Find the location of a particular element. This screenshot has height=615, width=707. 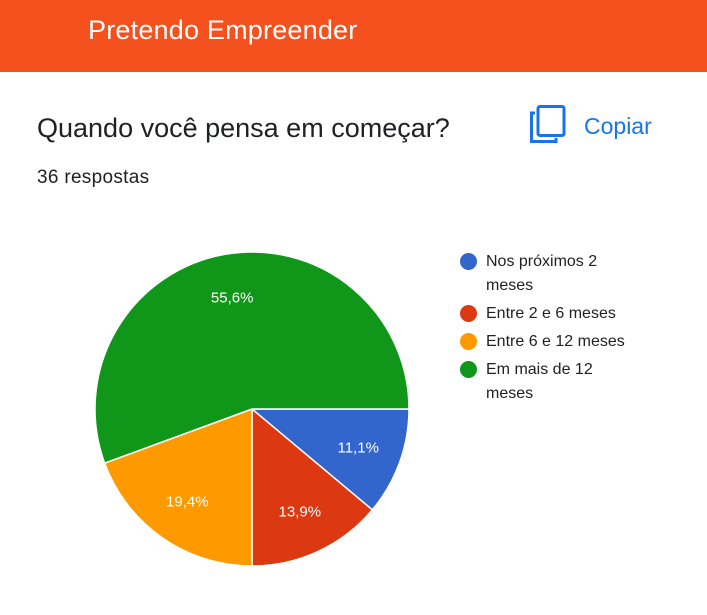

pie-slice-labels: 11,1% 13,9% 19,4% 55,6% is located at coordinates (272, 405).